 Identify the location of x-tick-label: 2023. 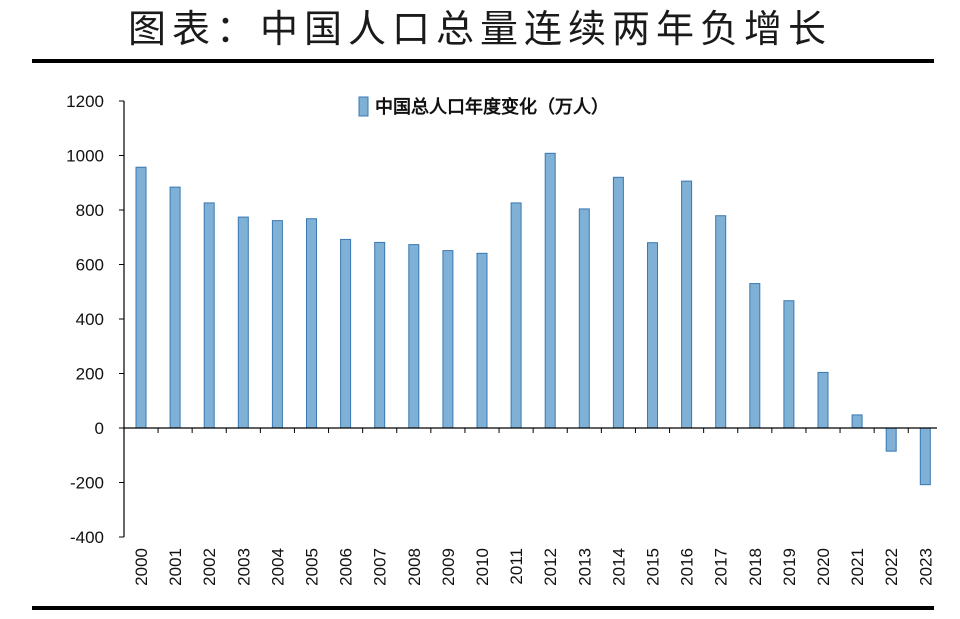
(925, 567).